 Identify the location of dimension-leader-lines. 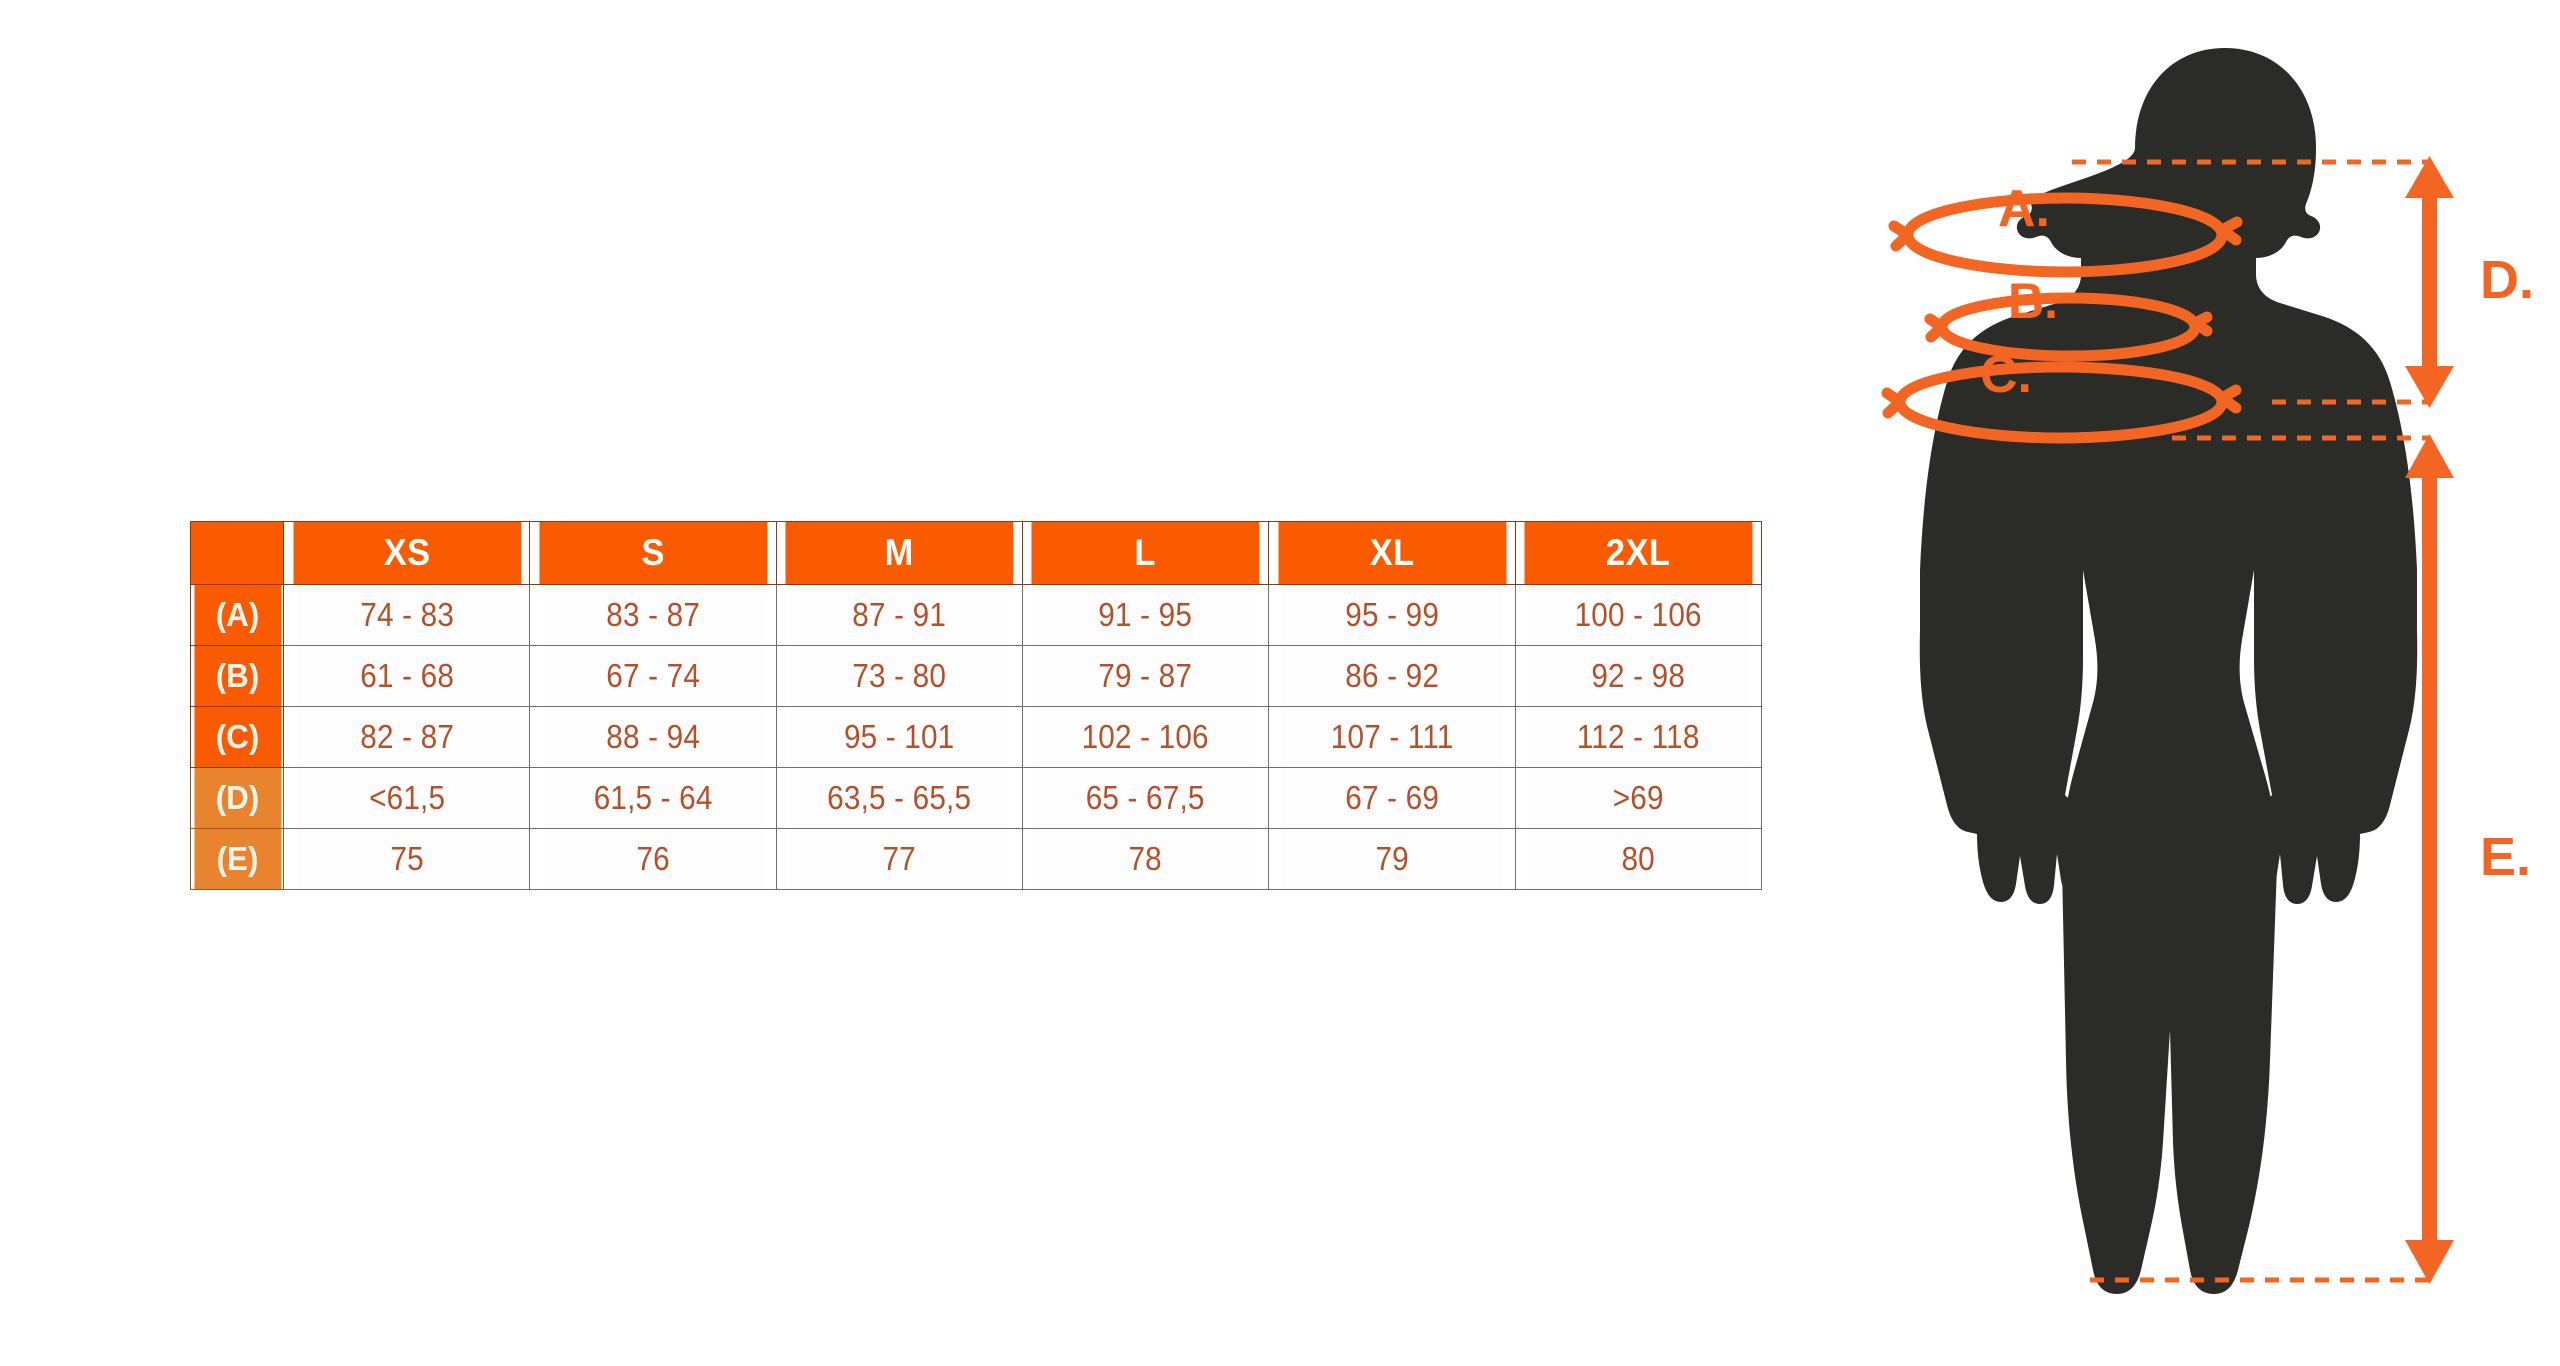
(2251, 721).